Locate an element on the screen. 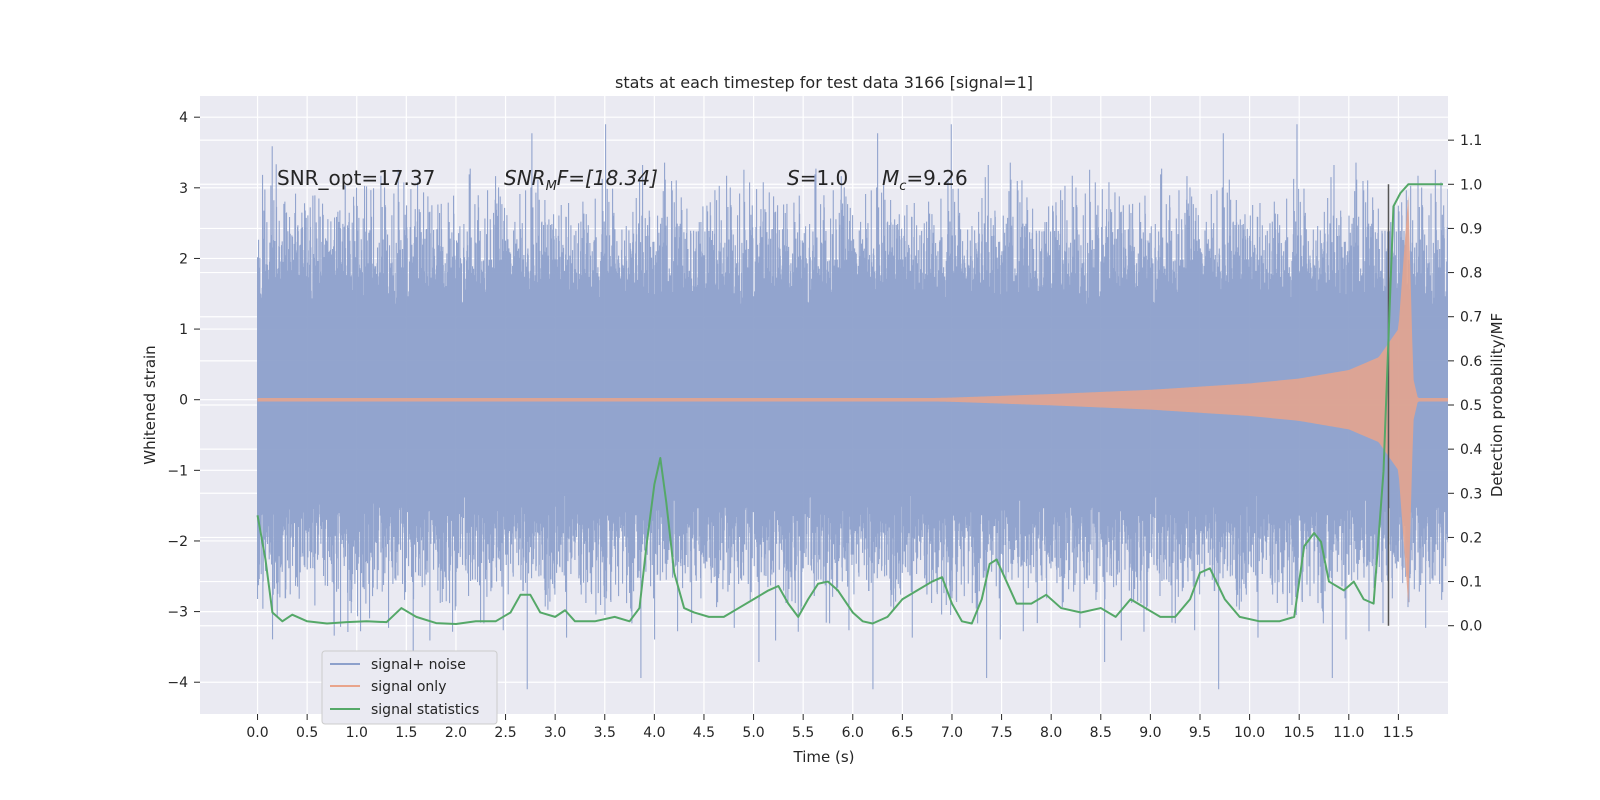  y-tick-label-left: 4 is located at coordinates (183, 118).